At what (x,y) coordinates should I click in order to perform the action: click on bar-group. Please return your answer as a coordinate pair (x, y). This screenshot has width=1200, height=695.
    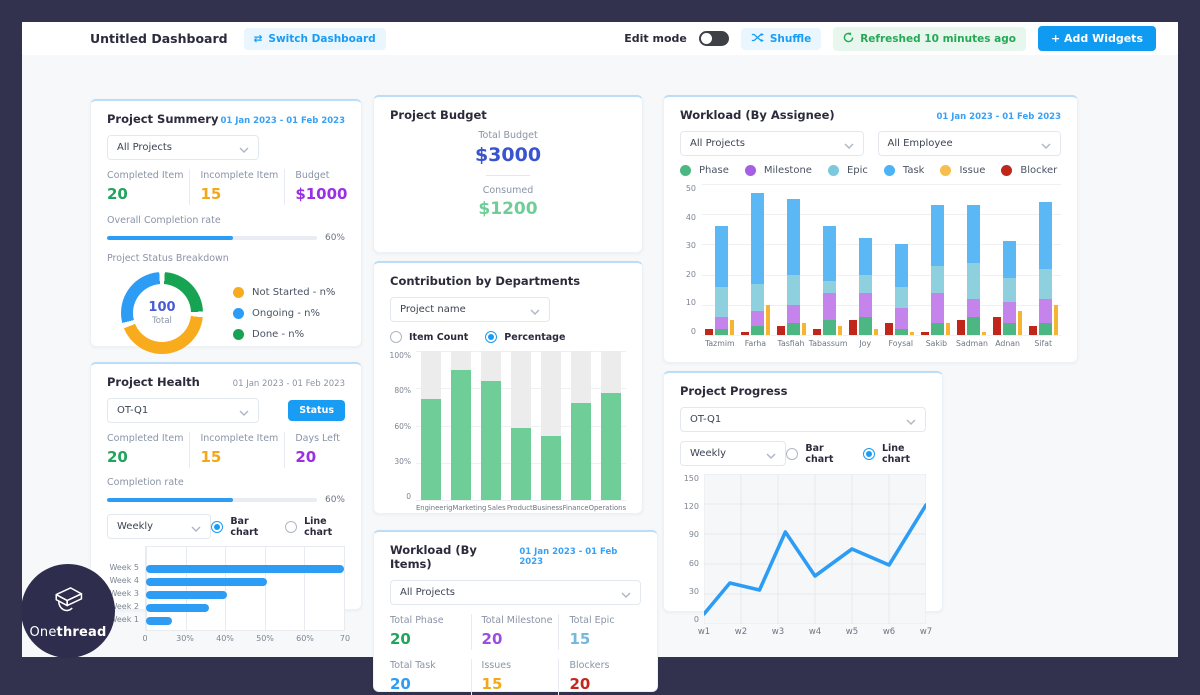
    Looking at the image, I should click on (864, 259).